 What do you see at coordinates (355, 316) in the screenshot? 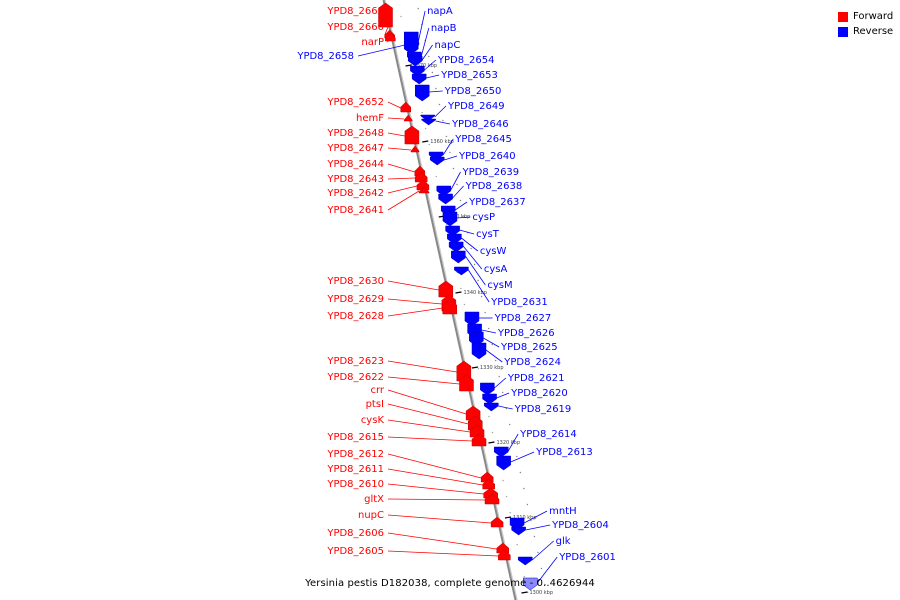
I see `forward-gene-label: YPD8_2628` at bounding box center [355, 316].